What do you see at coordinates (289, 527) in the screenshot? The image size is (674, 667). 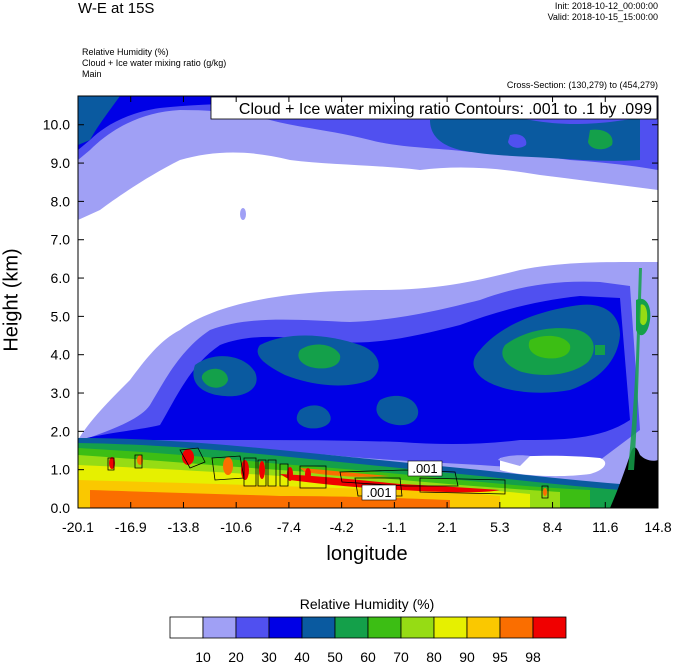 I see `x-tick-label: -7.4` at bounding box center [289, 527].